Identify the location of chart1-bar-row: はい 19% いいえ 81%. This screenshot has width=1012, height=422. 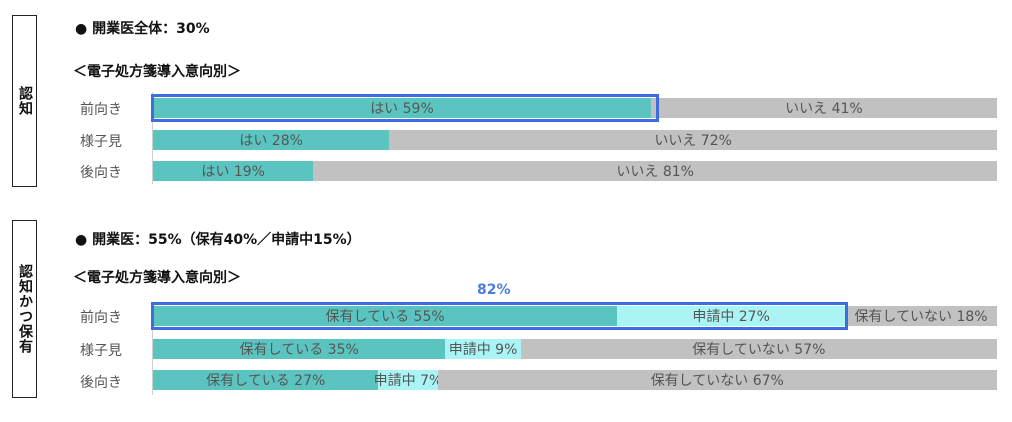
(575, 171).